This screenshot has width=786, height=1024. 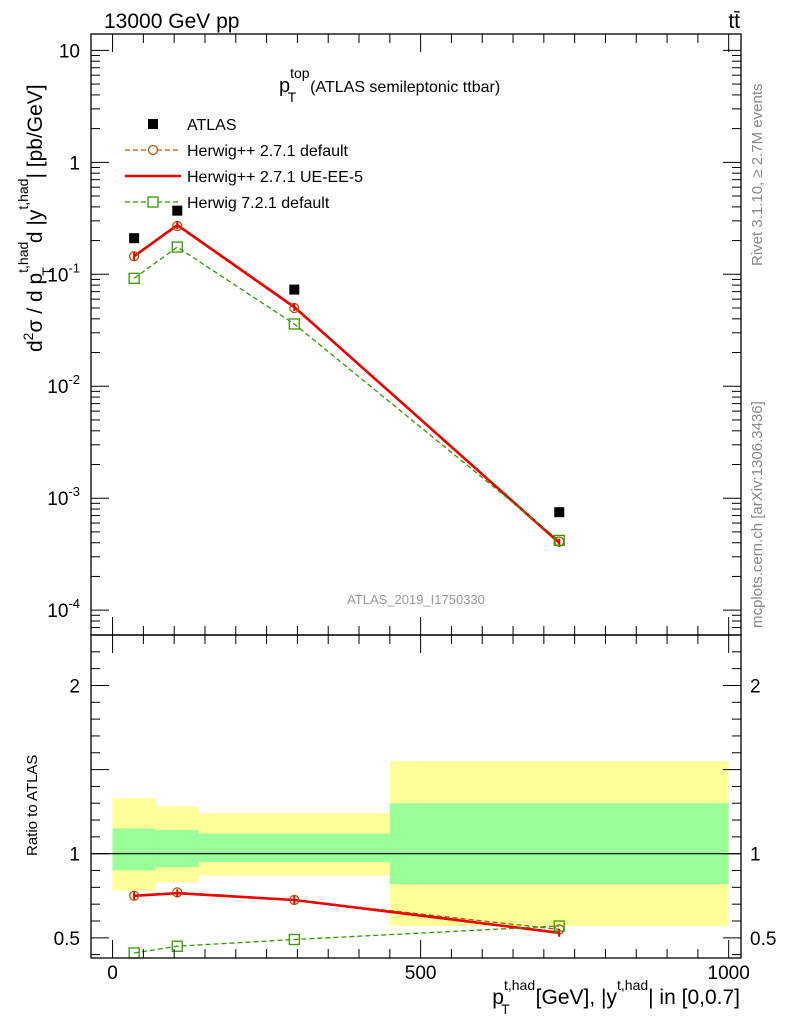 I want to click on legend-entry-atlas: ATLAS, so click(x=192, y=125).